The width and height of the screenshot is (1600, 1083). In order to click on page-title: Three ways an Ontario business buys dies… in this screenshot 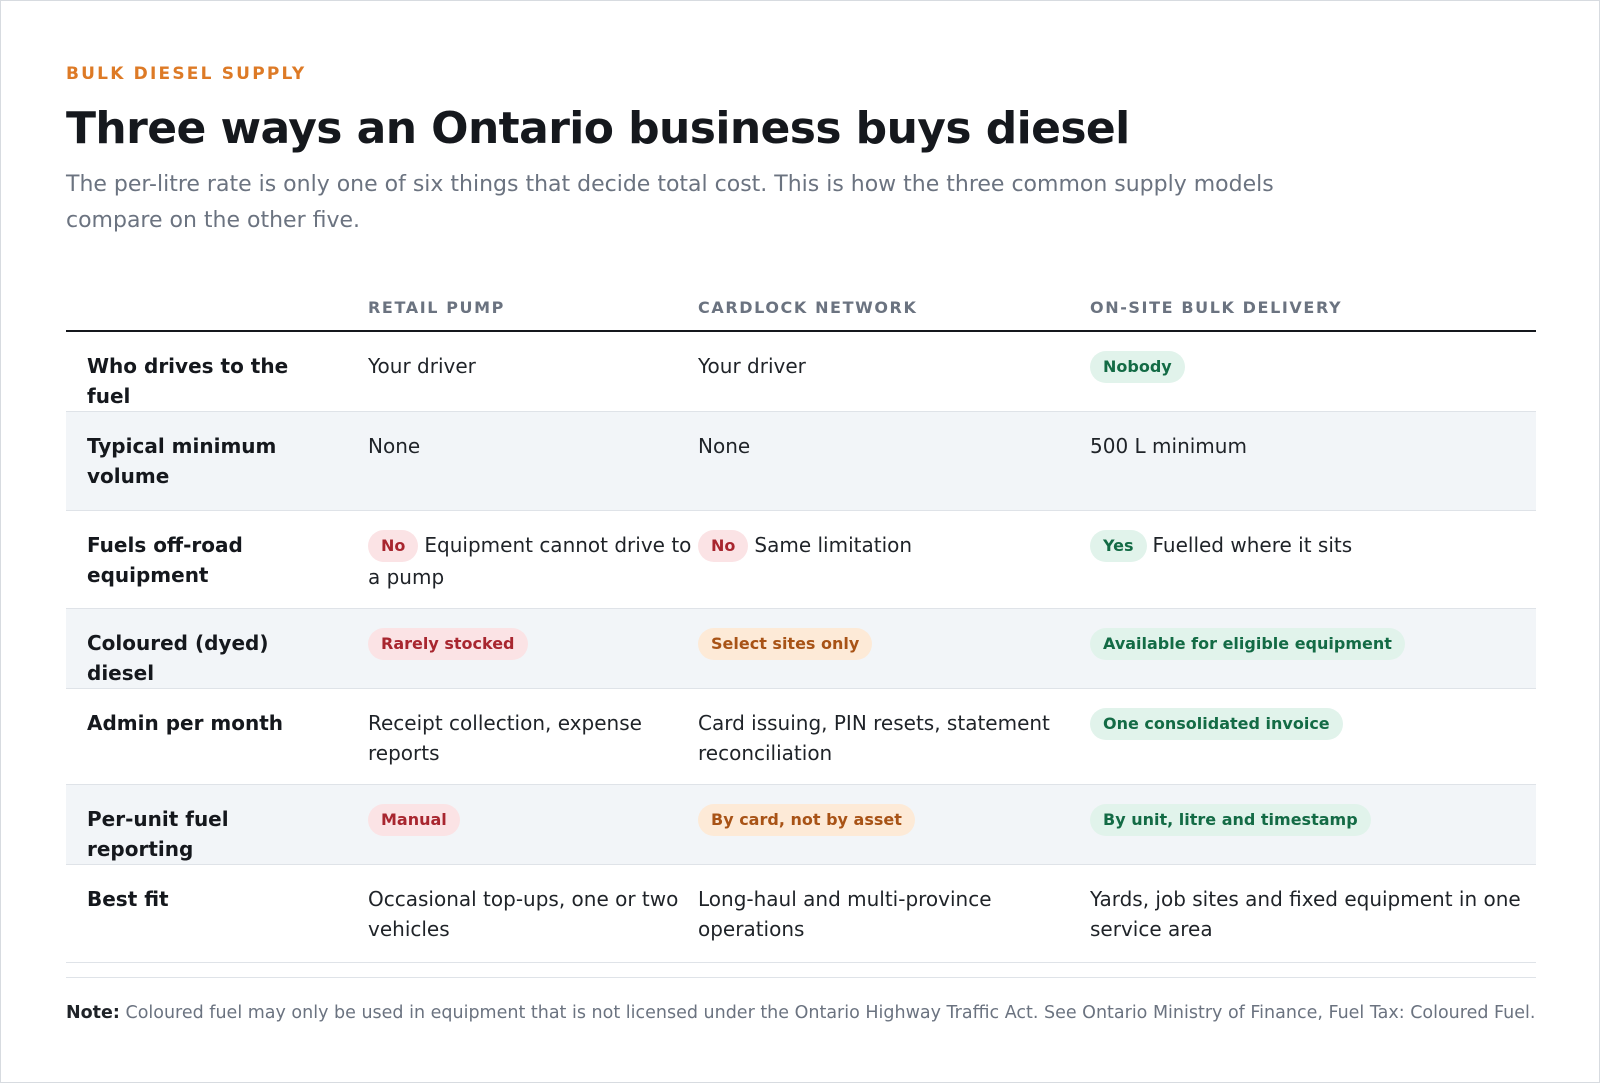, I will do `click(598, 128)`.